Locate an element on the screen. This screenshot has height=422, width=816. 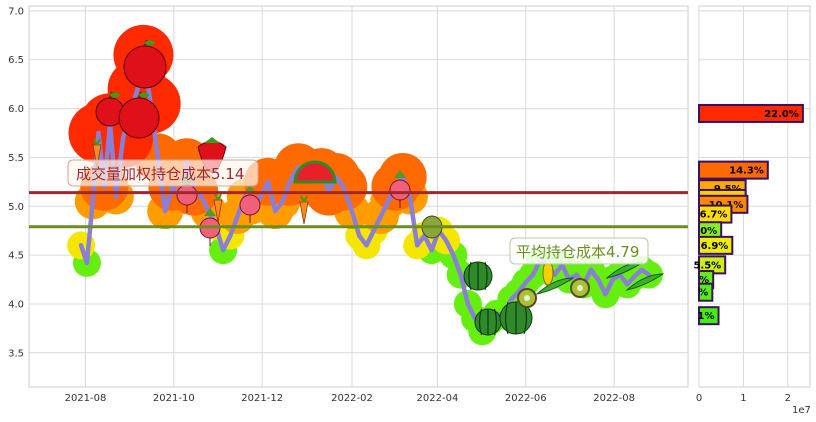
weighted-cost-label-box is located at coordinates (163, 173).